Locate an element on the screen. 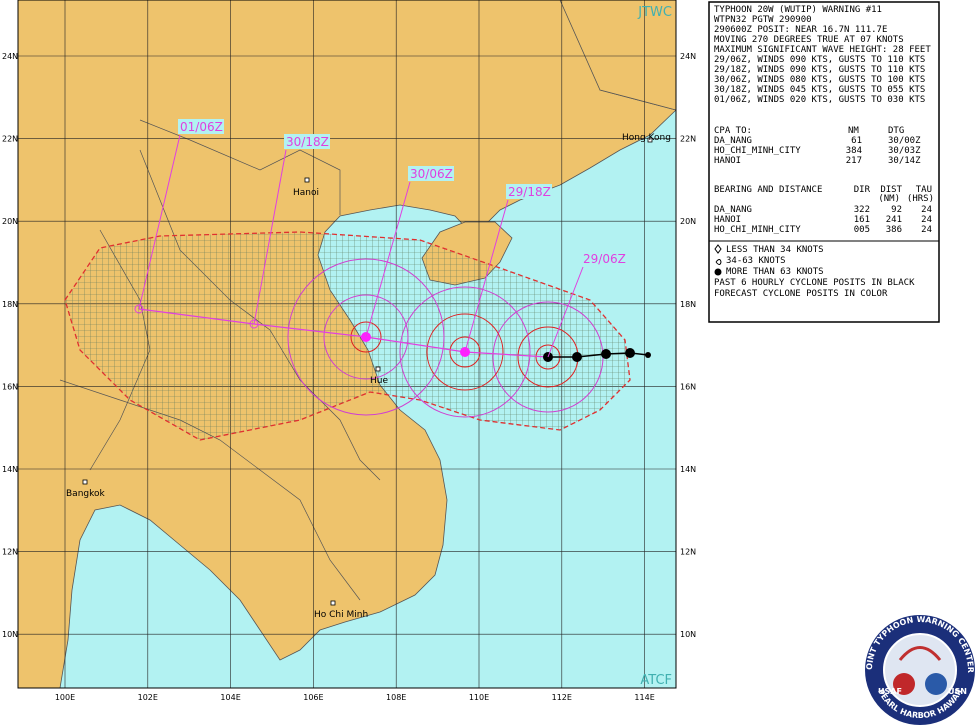 This screenshot has width=976, height=727. legend-line: FORECAST CYCLONE POSITS IN COLOR is located at coordinates (801, 294).